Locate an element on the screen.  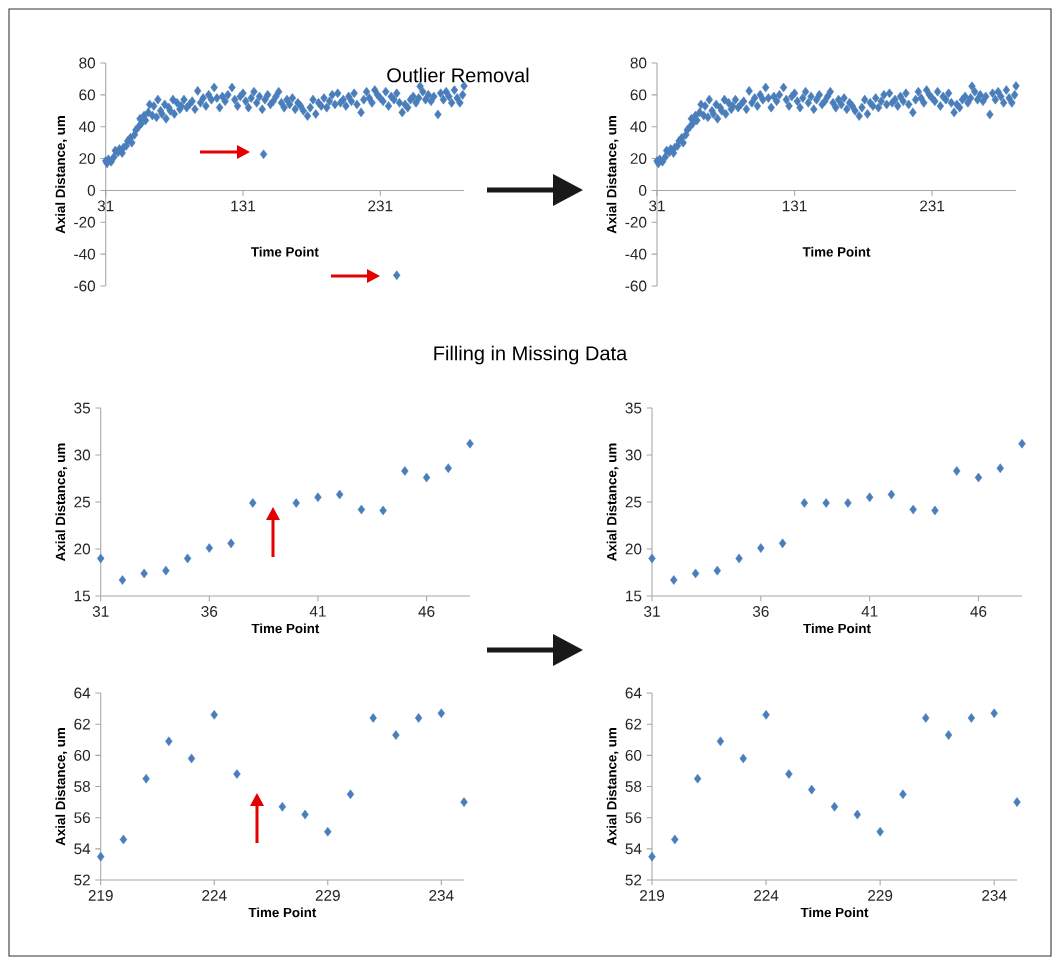
y-tick-label: -60 is located at coordinates (636, 286).